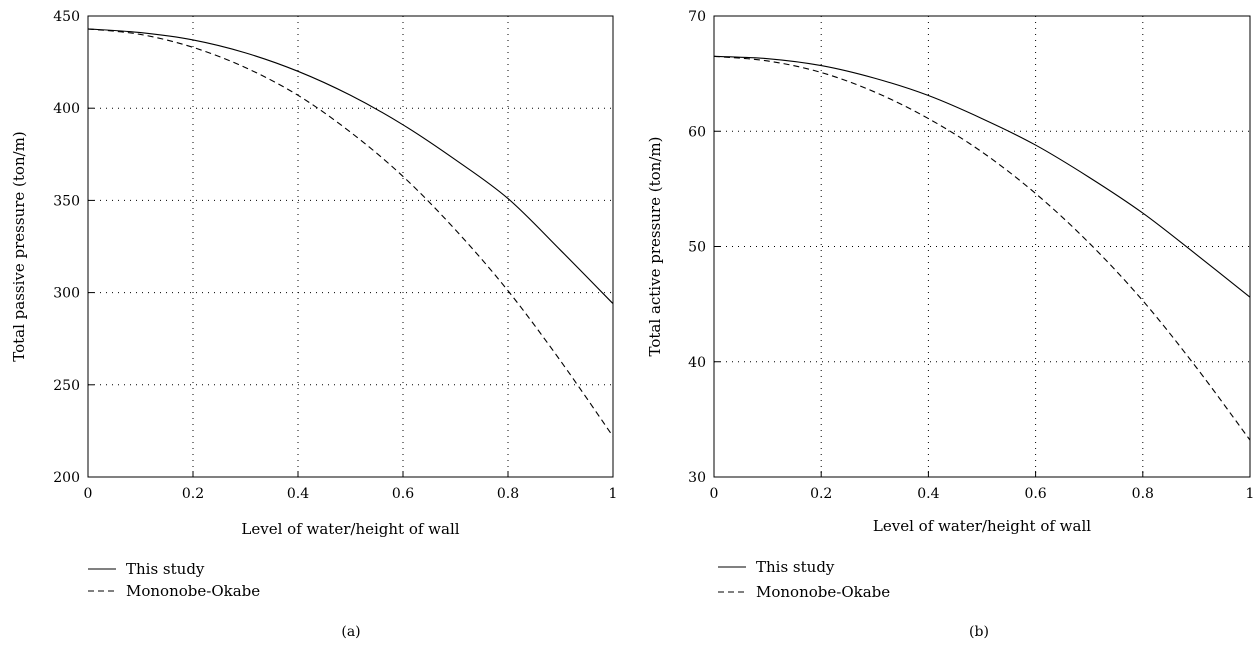 Image resolution: width=1256 pixels, height=654 pixels. What do you see at coordinates (66, 478) in the screenshot?
I see `y-tick-label: 200` at bounding box center [66, 478].